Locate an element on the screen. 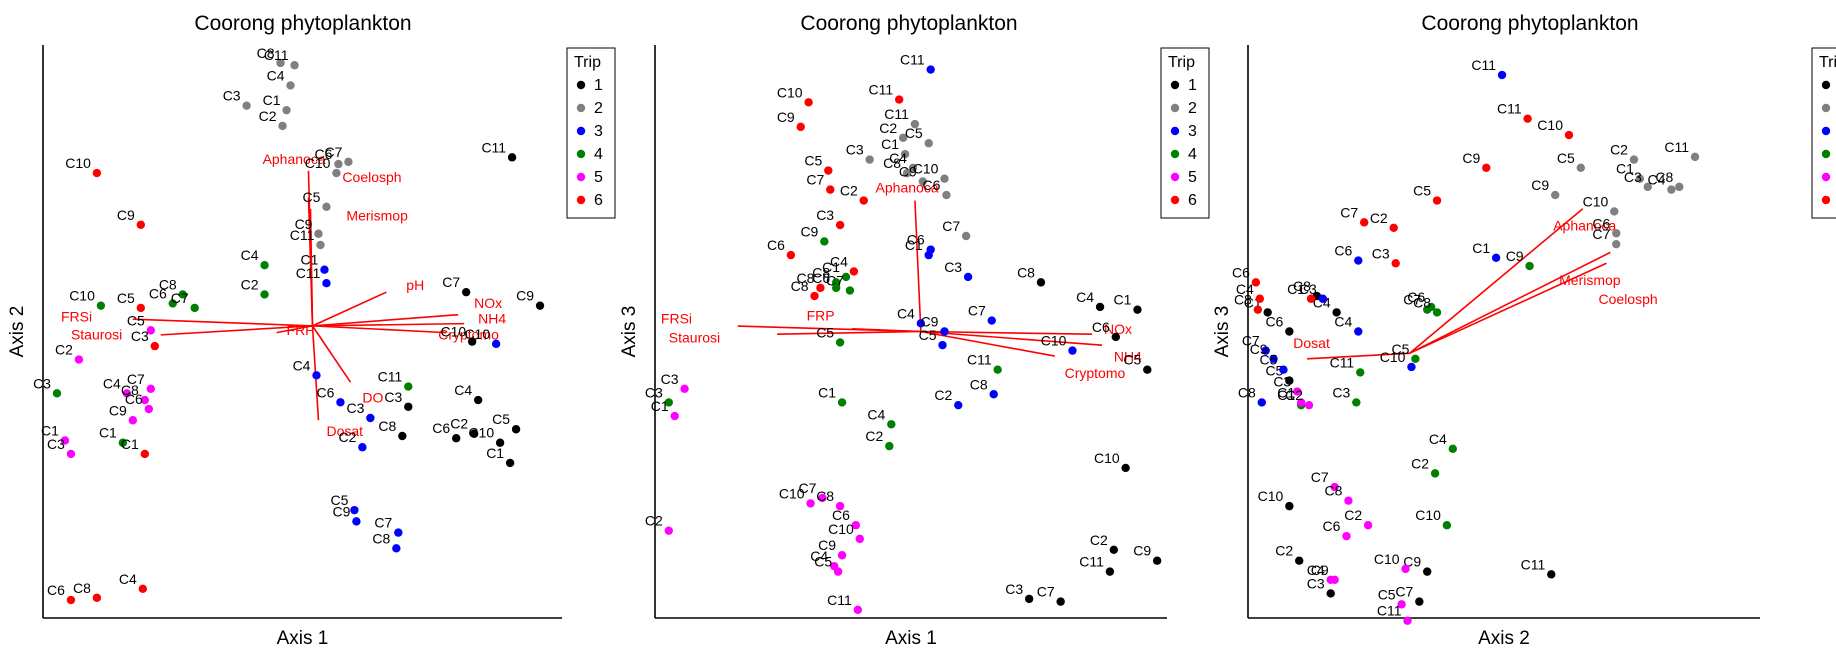 The width and height of the screenshot is (1836, 651). env-vector-label: NH4 is located at coordinates (492, 319).